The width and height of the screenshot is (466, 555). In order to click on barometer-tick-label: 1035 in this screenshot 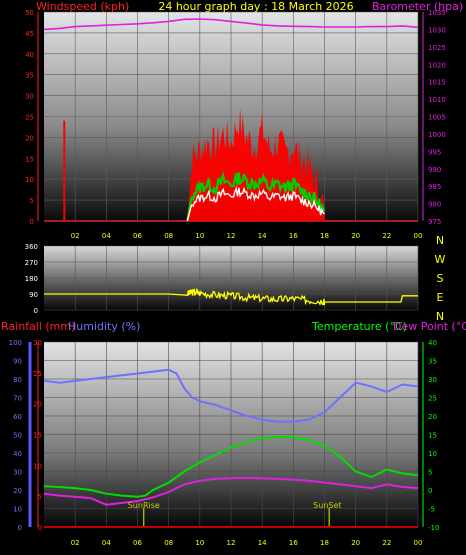, I will do `click(437, 13)`.